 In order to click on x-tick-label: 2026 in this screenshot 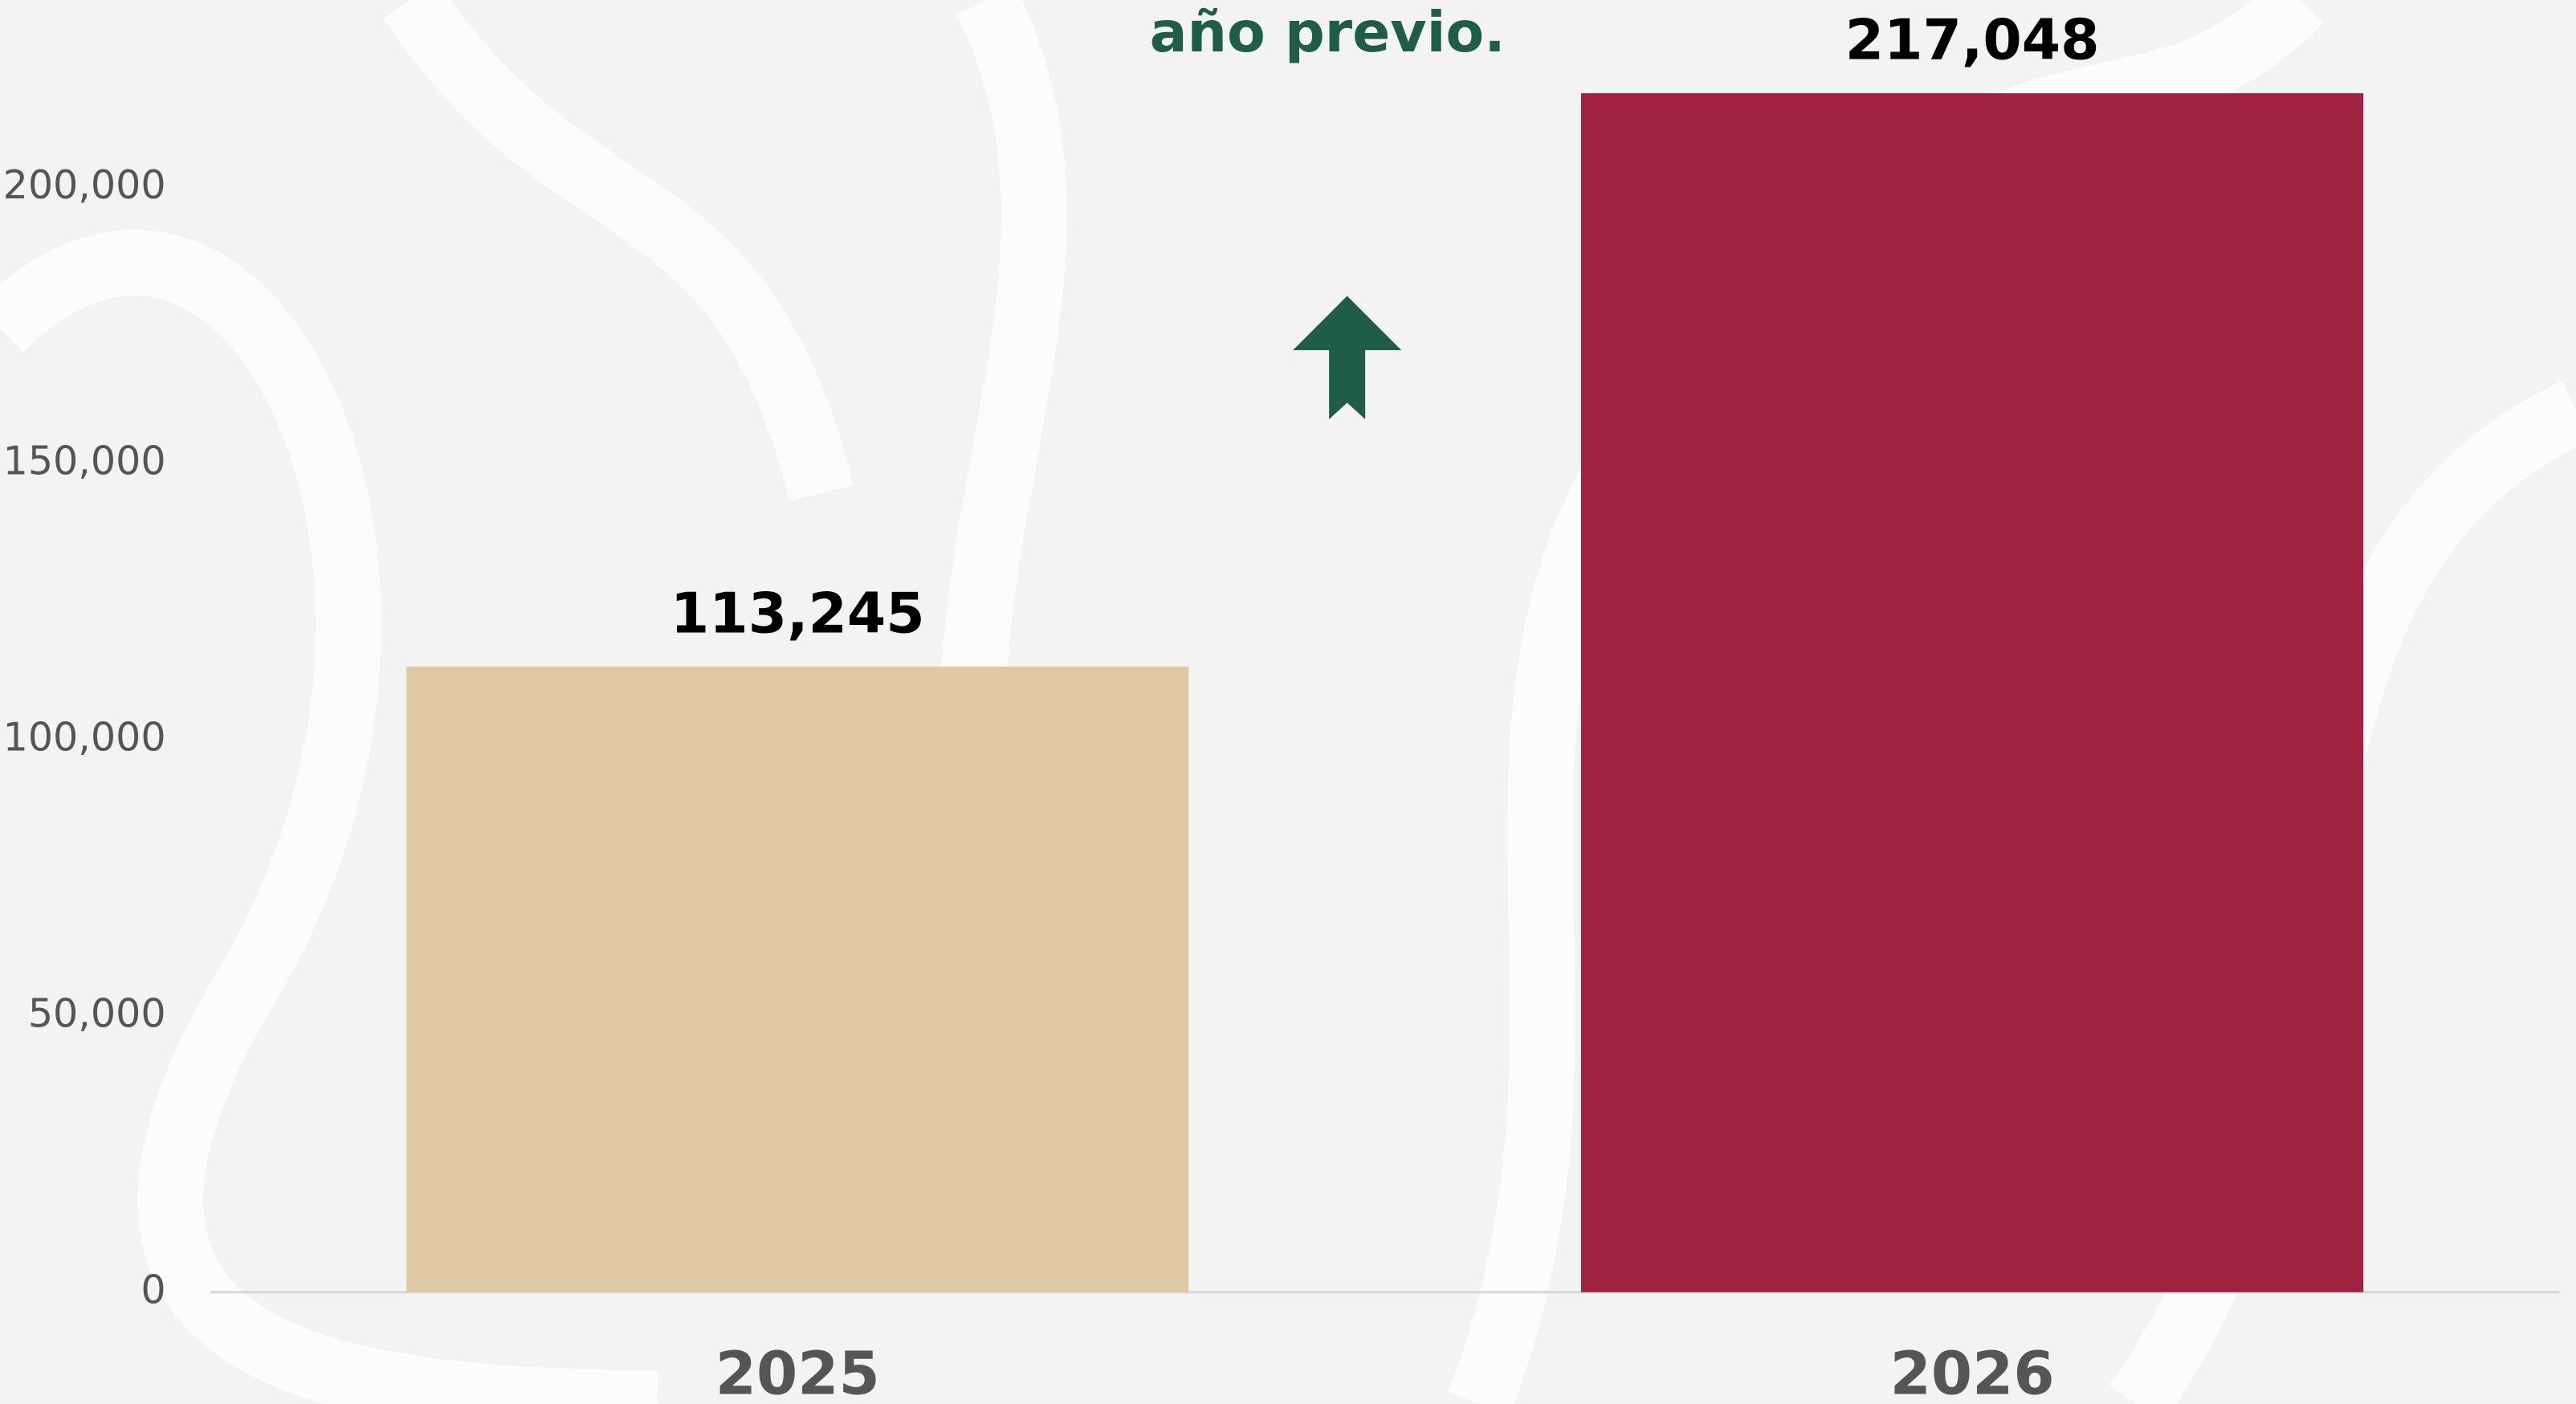, I will do `click(1972, 1372)`.